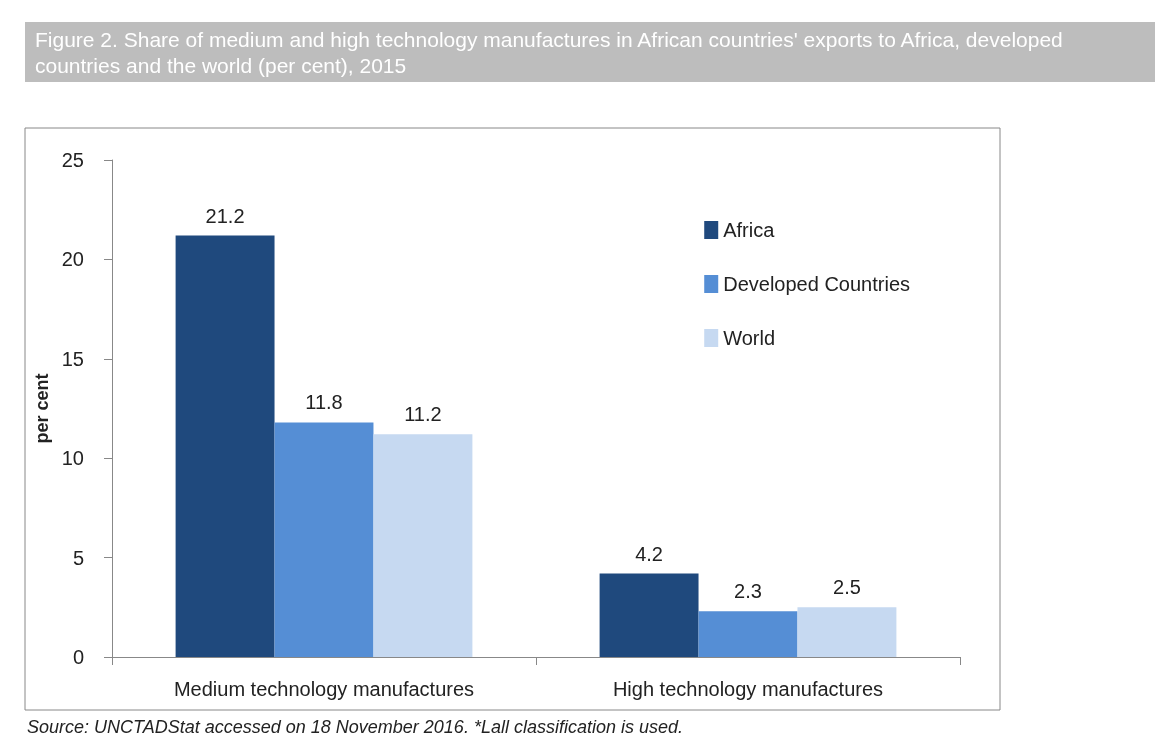  What do you see at coordinates (847, 587) in the screenshot?
I see `data-label: 2.5` at bounding box center [847, 587].